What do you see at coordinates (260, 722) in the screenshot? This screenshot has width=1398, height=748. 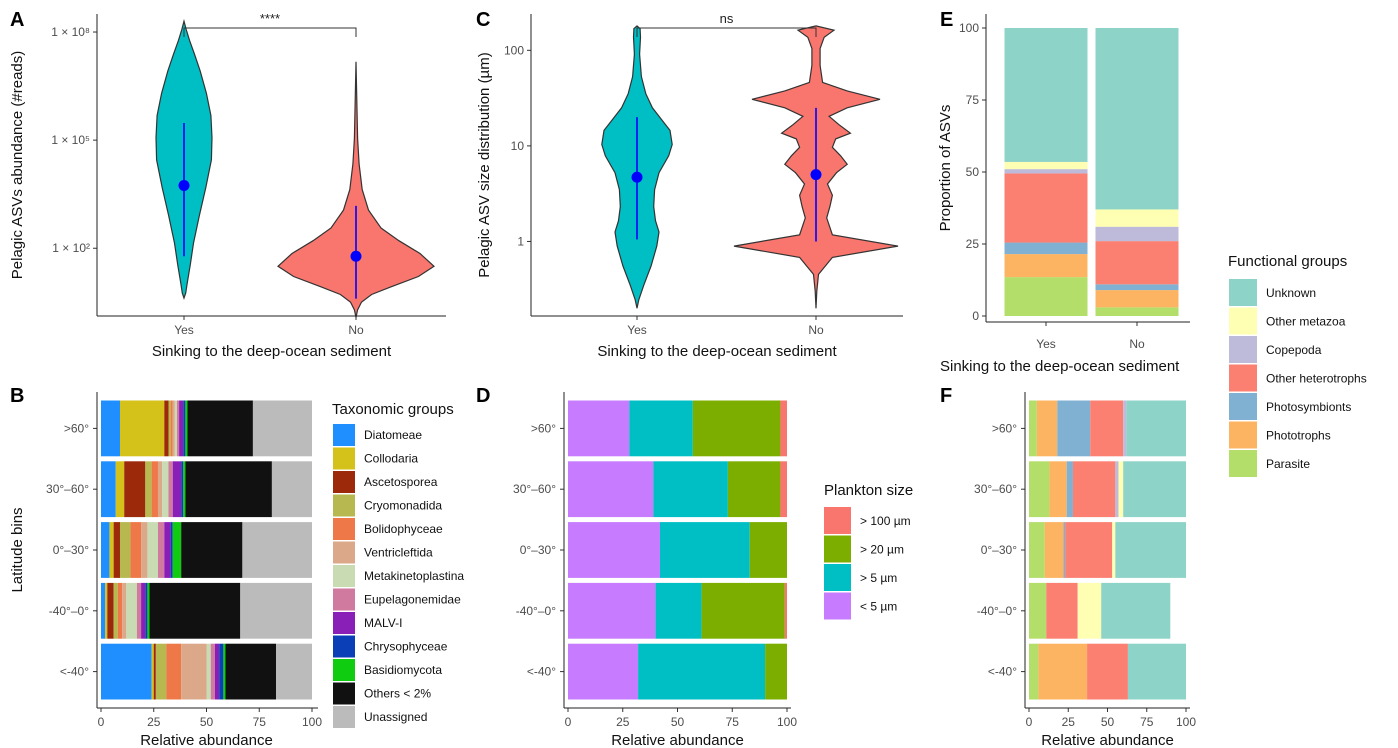 I see `x-tick-label: 75` at bounding box center [260, 722].